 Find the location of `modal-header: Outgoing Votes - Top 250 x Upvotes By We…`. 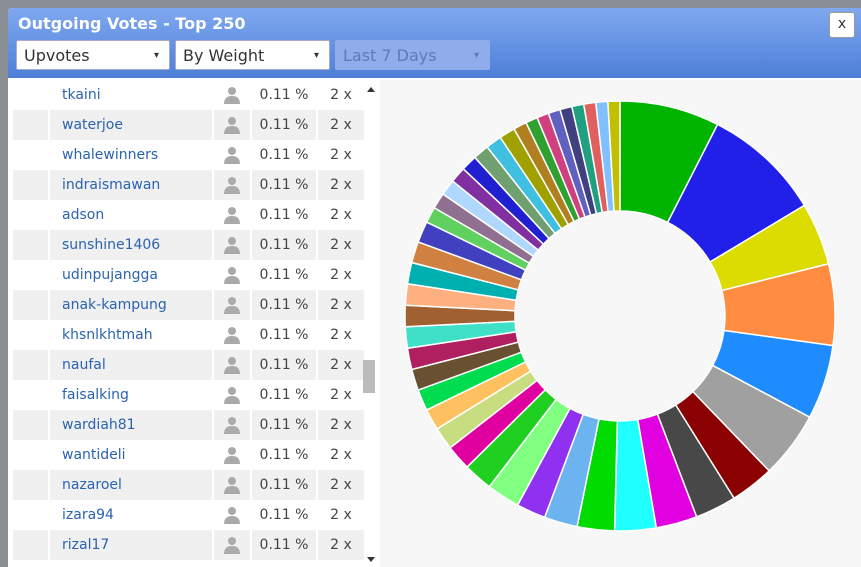

modal-header: Outgoing Votes - Top 250 x Upvotes By We… is located at coordinates (434, 43).